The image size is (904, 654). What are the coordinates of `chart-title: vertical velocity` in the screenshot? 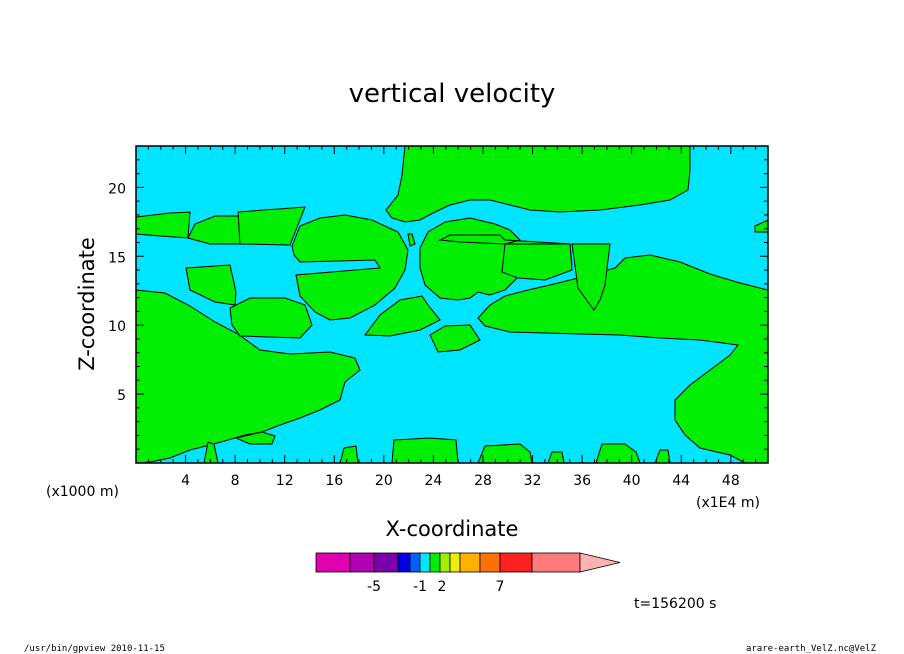 It's located at (452, 94).